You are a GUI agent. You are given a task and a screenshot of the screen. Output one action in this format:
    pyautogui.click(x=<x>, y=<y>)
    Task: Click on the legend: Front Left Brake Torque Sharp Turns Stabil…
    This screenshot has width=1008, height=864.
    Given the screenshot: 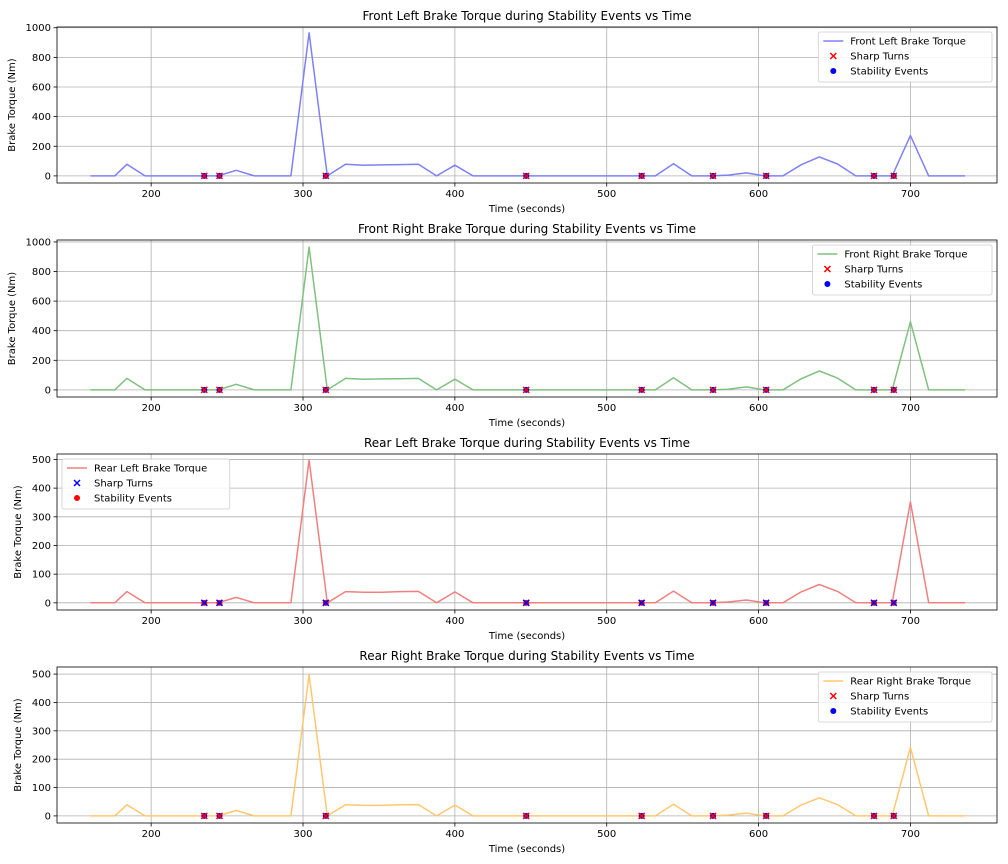 What is the action you would take?
    pyautogui.click(x=905, y=57)
    